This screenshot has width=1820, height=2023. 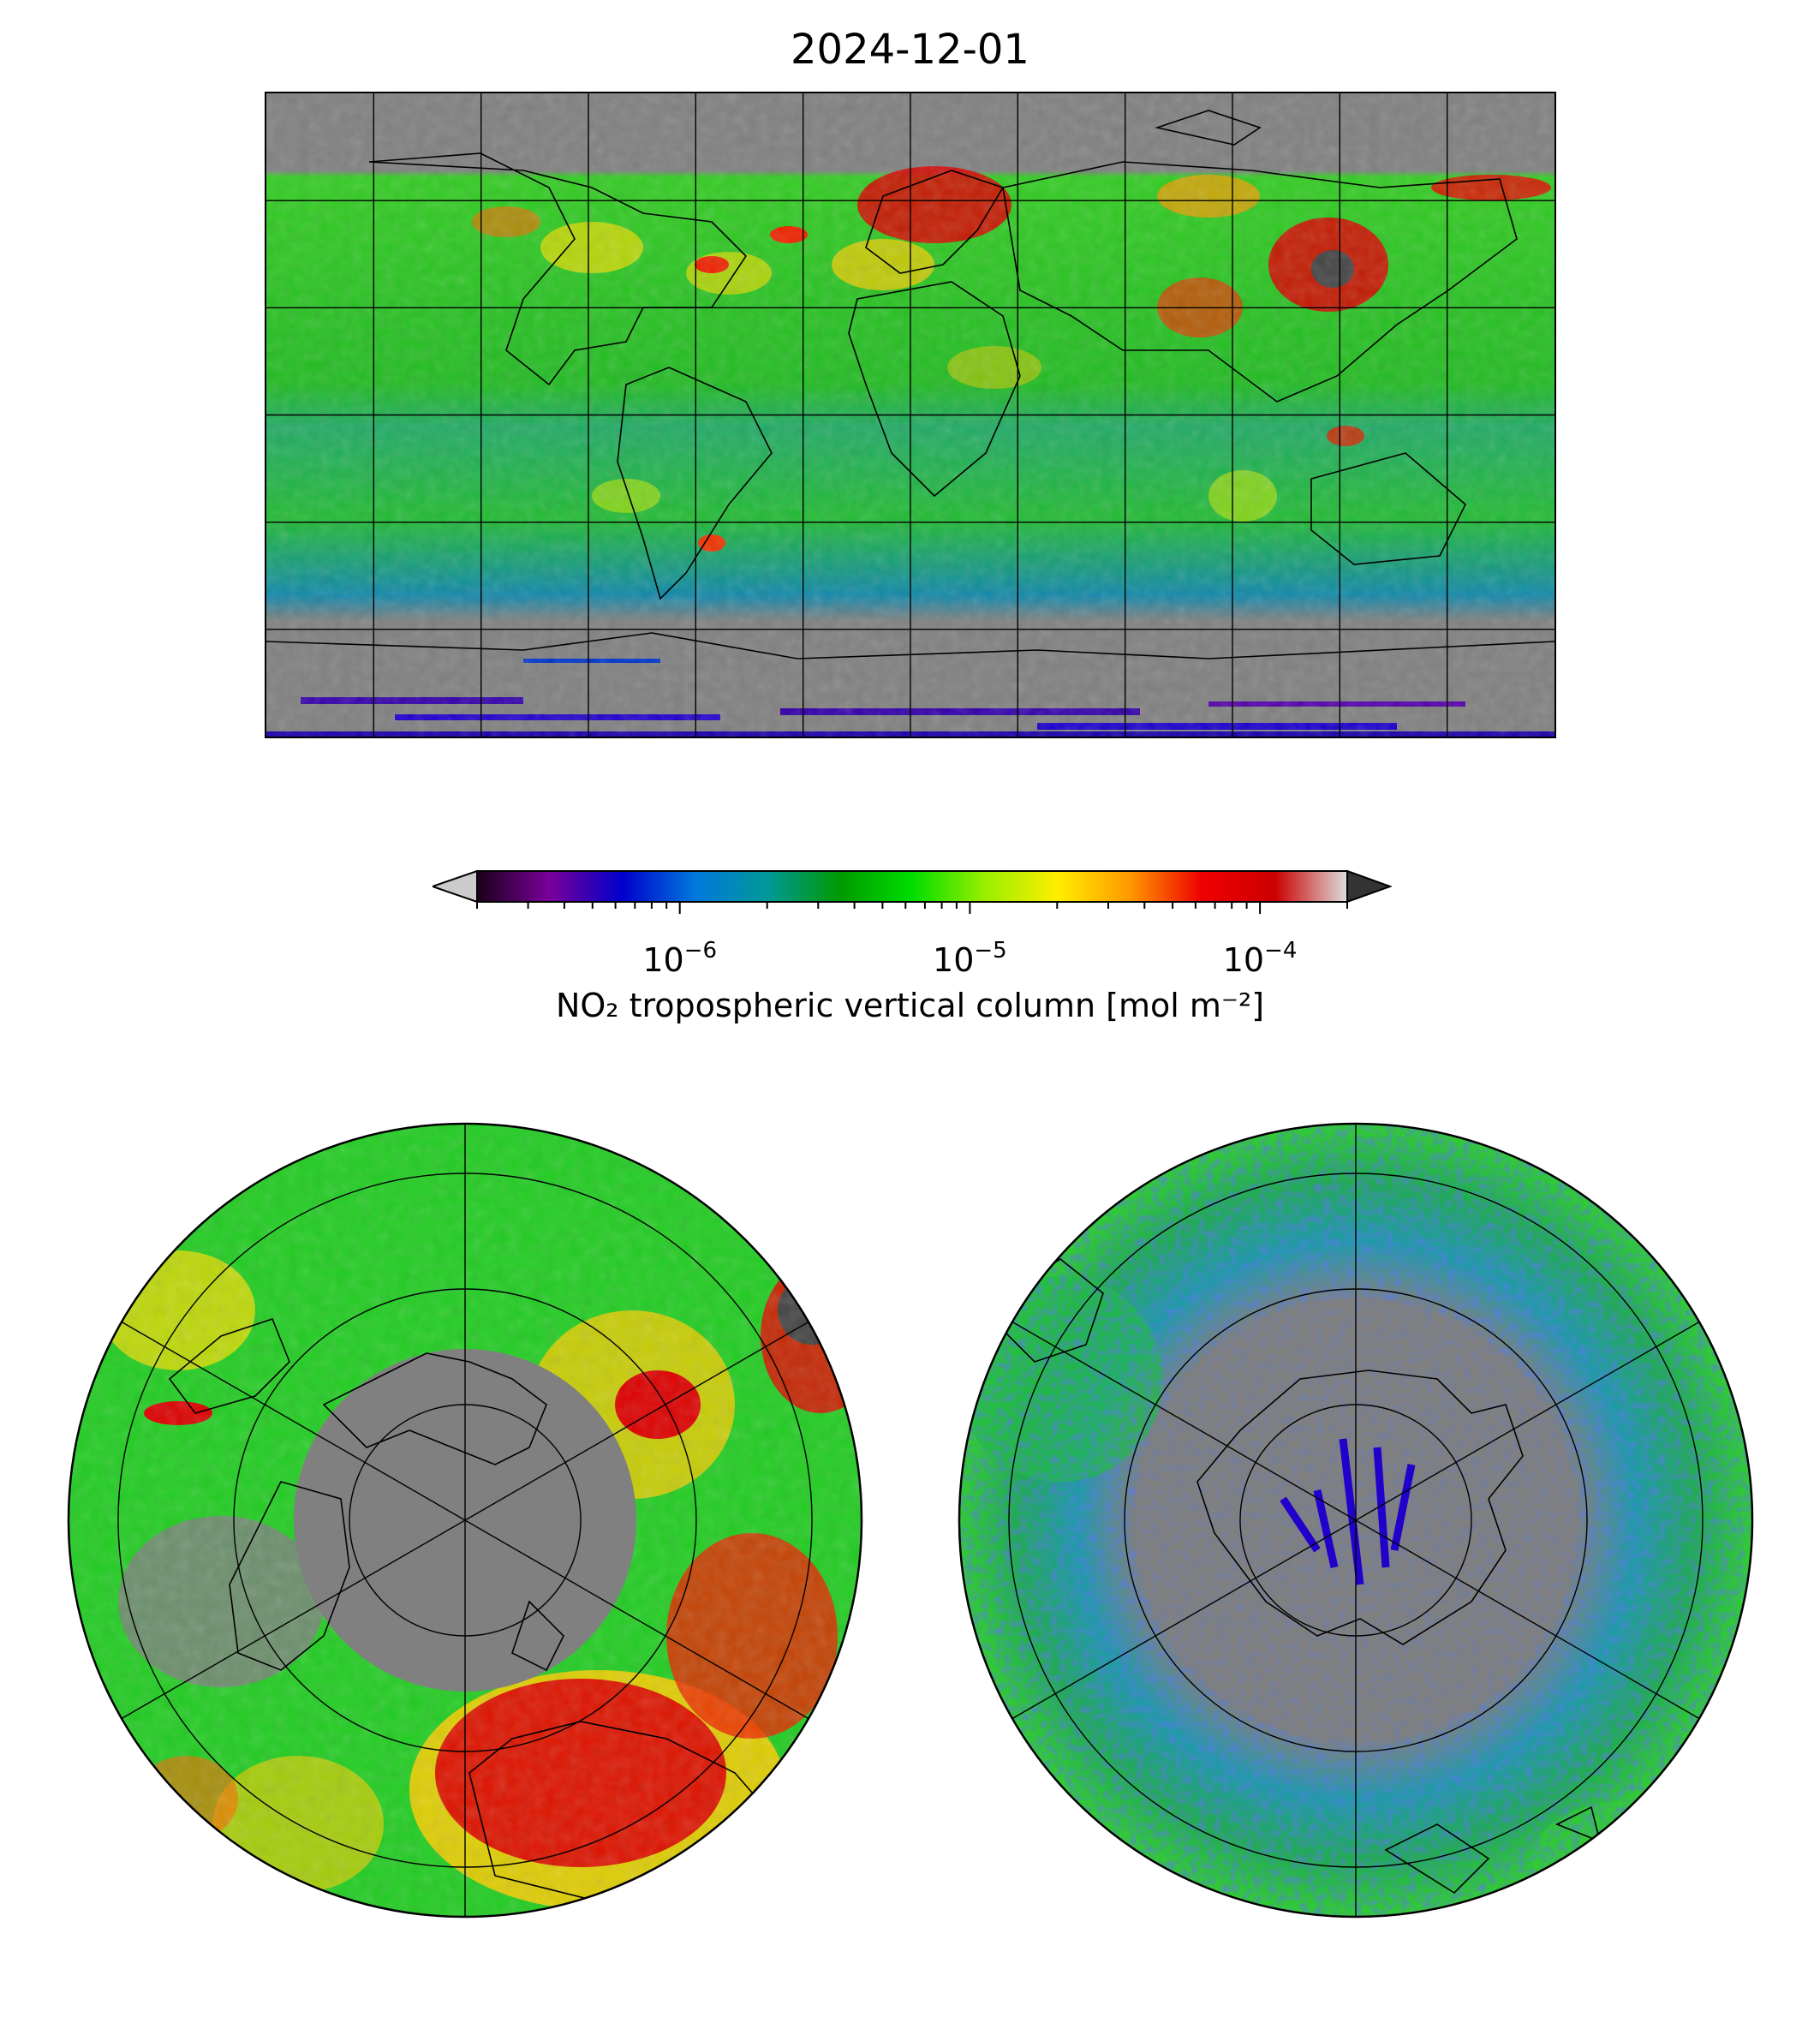 I want to click on colorbar, so click(x=911, y=891).